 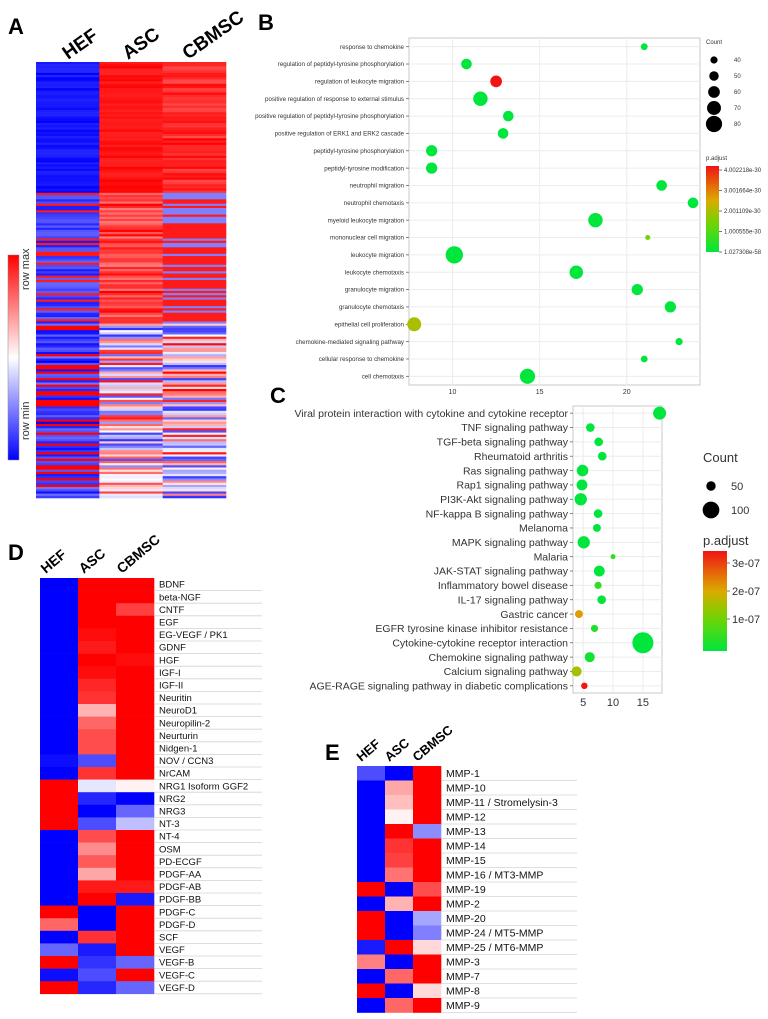 I want to click on y-category-label: Ras signaling pathway, so click(x=516, y=471).